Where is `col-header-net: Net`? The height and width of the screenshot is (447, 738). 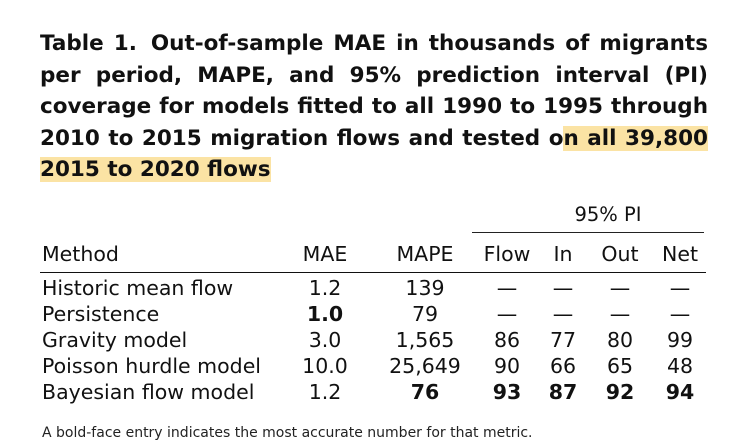
col-header-net: Net is located at coordinates (680, 254).